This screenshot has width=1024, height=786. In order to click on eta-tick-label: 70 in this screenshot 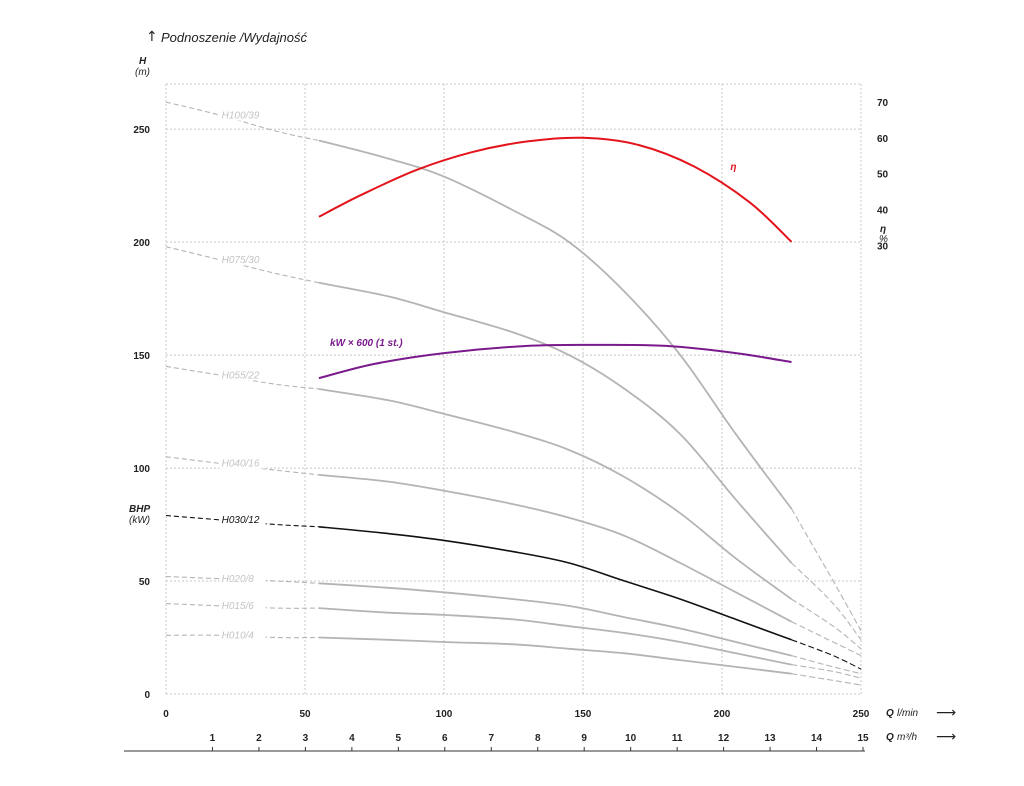, I will do `click(883, 103)`.